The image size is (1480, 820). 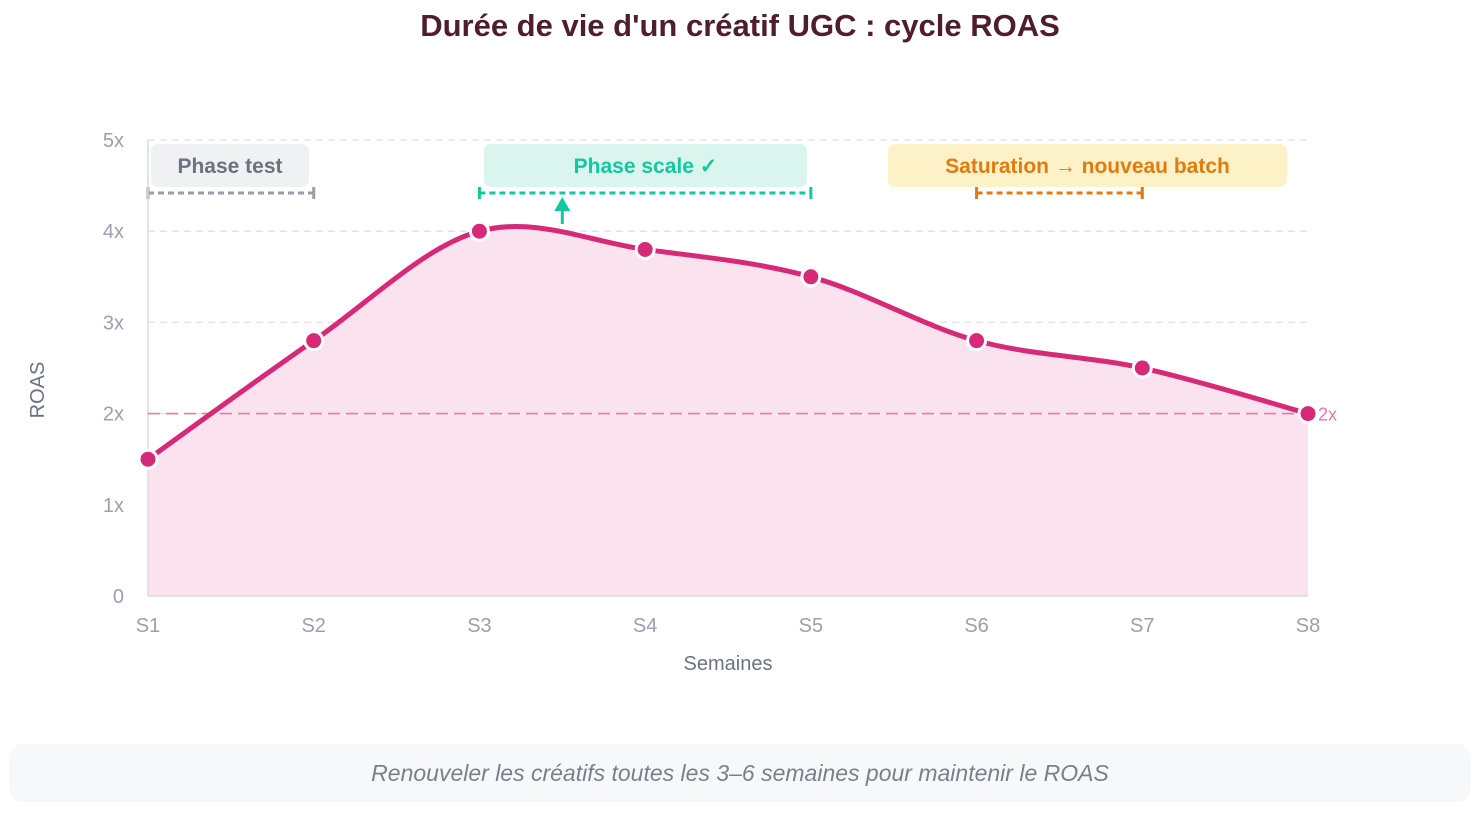 I want to click on y-tick-label: 1x, so click(x=113, y=506).